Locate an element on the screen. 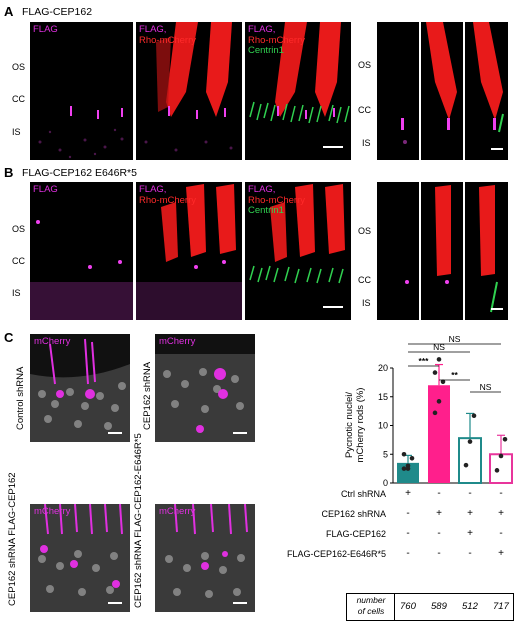 This screenshot has width=517, height=631. tile-a3-label-1: FLAG, is located at coordinates (262, 29).